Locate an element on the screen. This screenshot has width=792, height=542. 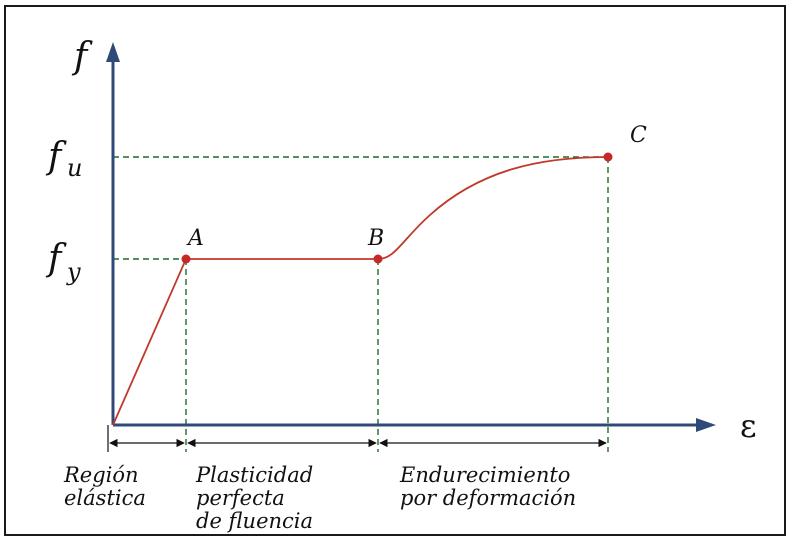
region-plastic-line-1: Plasticidad is located at coordinates (254, 475).